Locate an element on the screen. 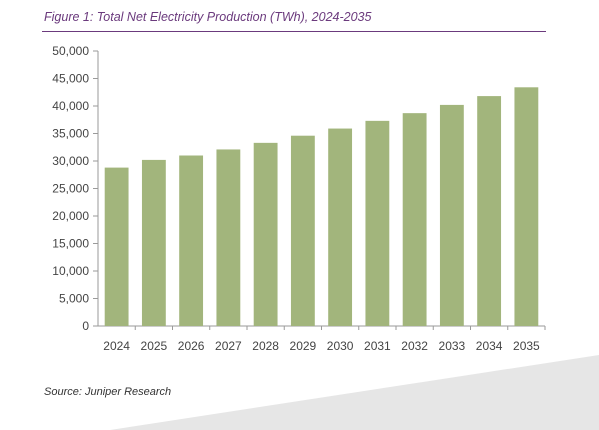 This screenshot has width=599, height=430. y-tick-label: 20,000 is located at coordinates (70, 216).